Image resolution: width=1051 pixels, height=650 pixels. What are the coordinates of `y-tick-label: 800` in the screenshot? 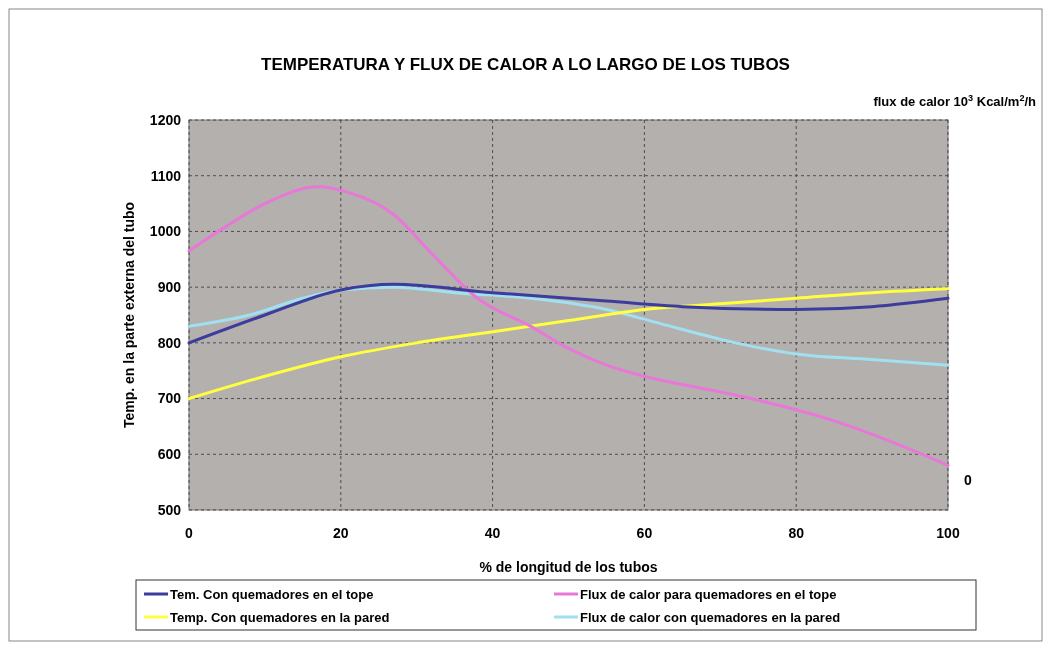 It's located at (169, 342).